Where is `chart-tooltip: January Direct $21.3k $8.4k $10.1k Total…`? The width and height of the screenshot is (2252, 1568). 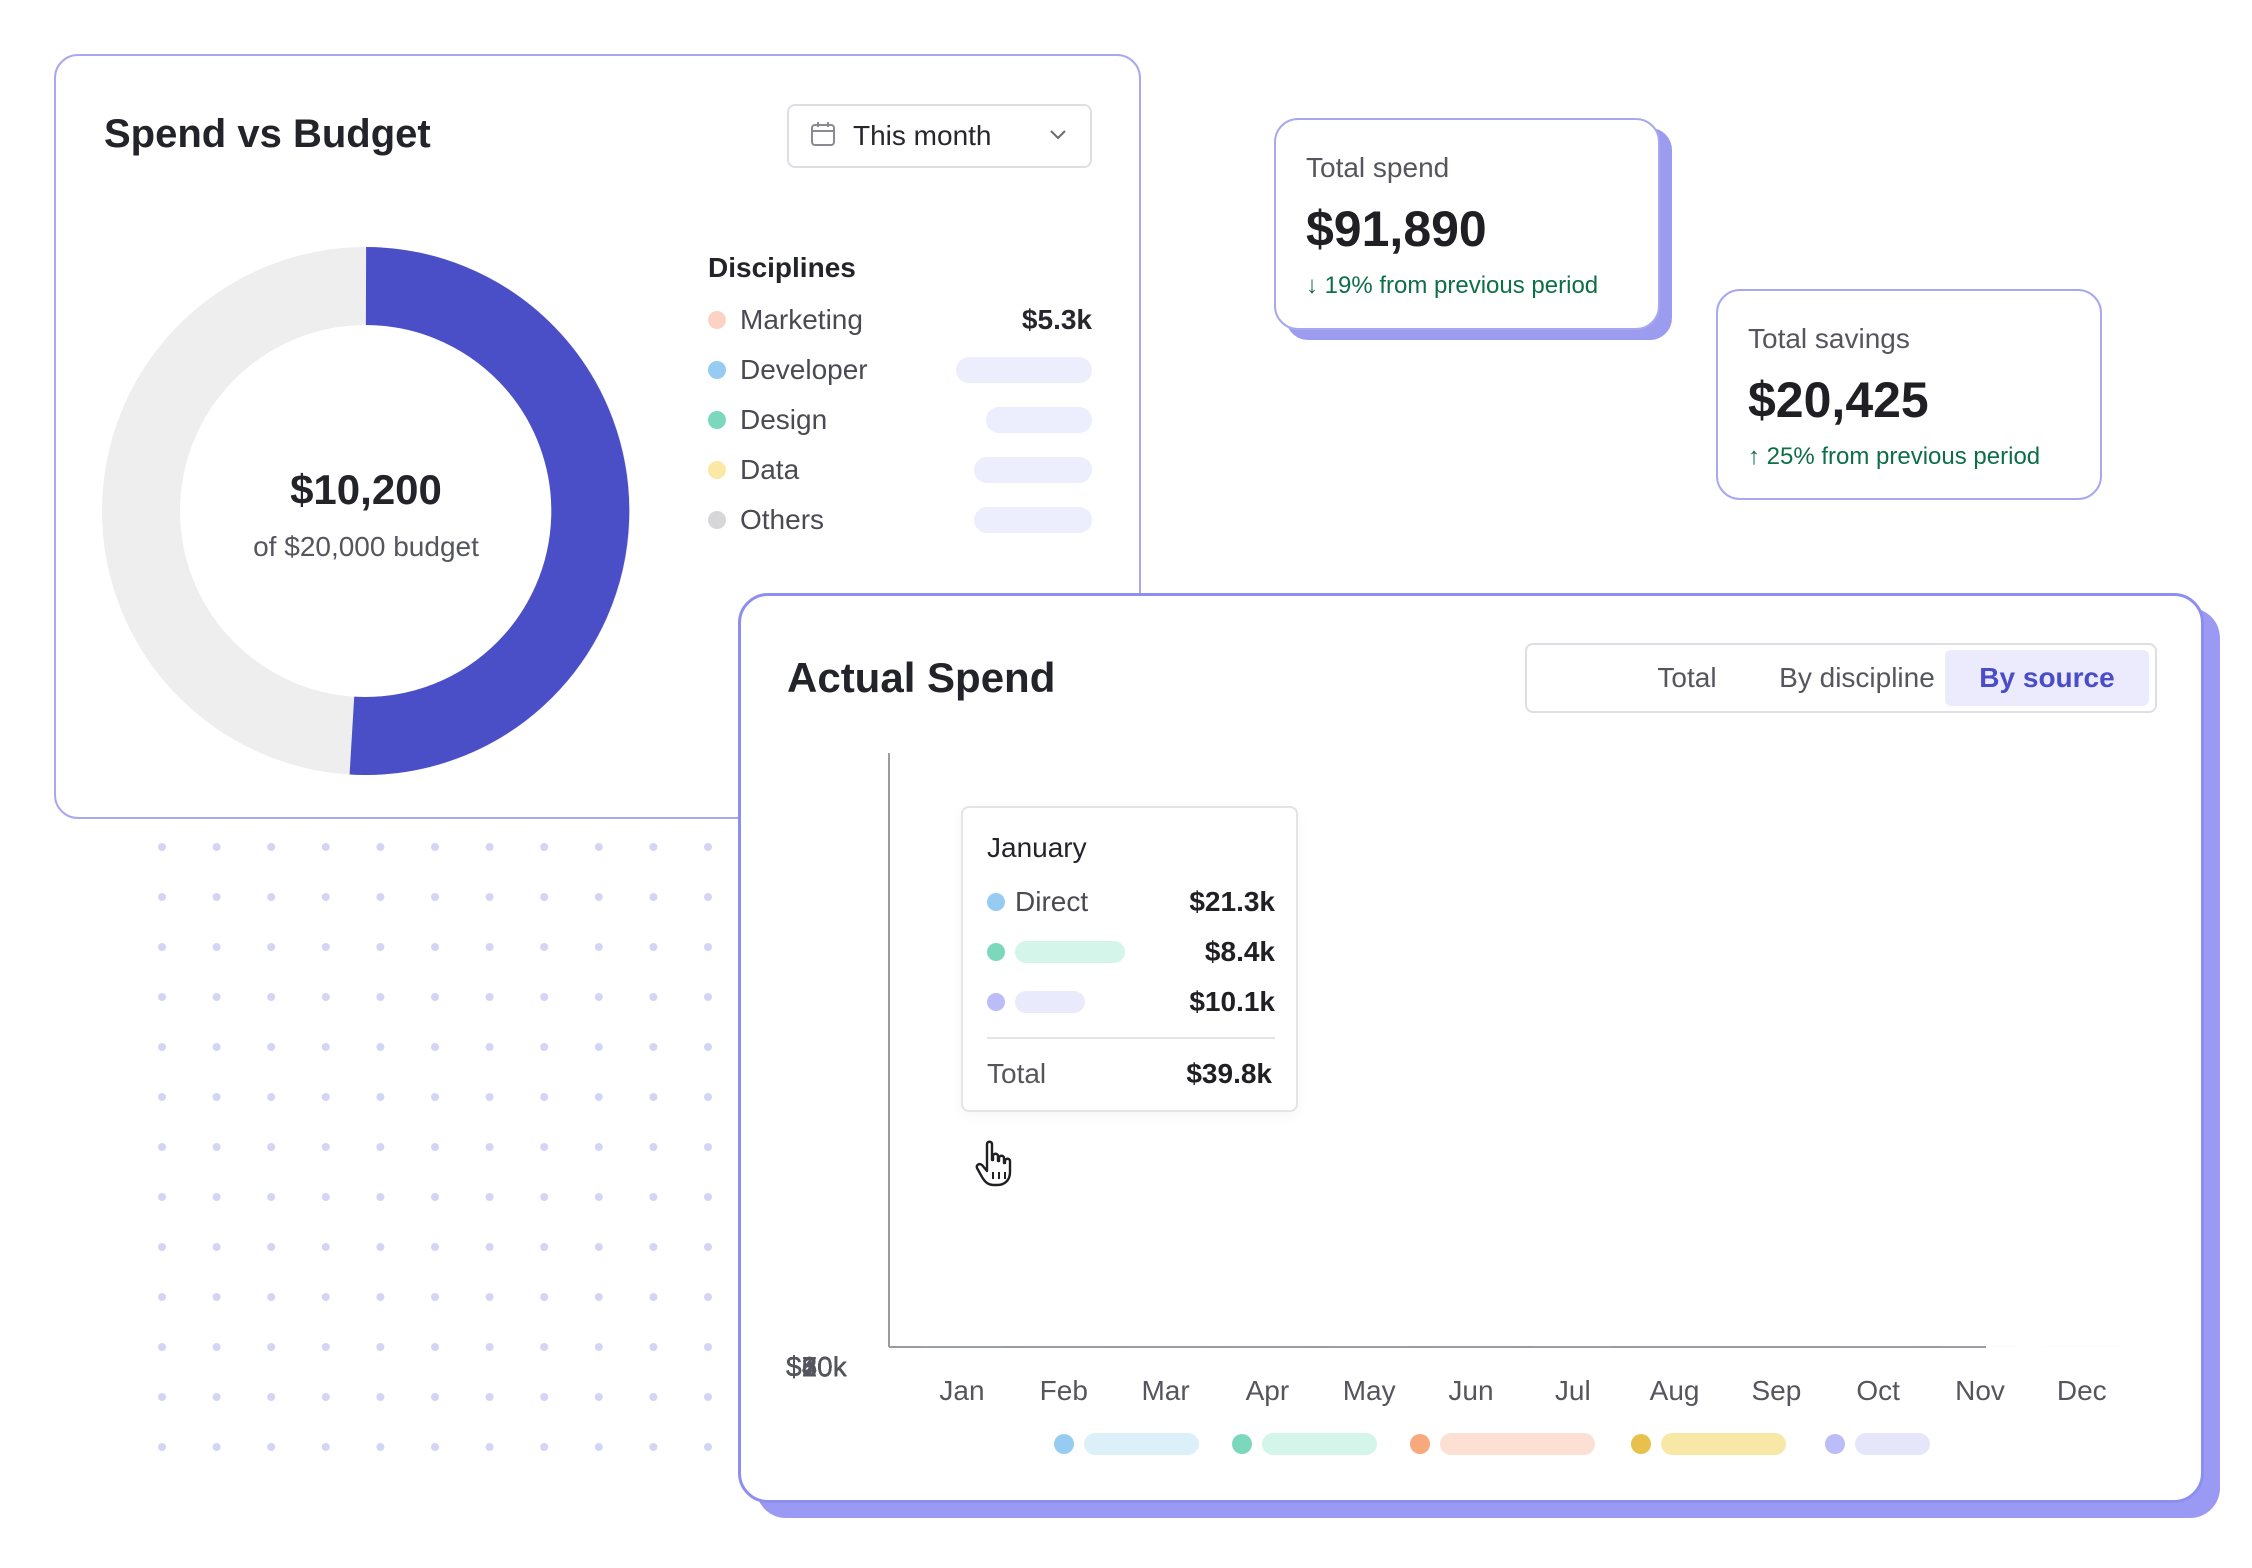
chart-tooltip: January Direct $21.3k $8.4k $10.1k Total… is located at coordinates (1129, 959).